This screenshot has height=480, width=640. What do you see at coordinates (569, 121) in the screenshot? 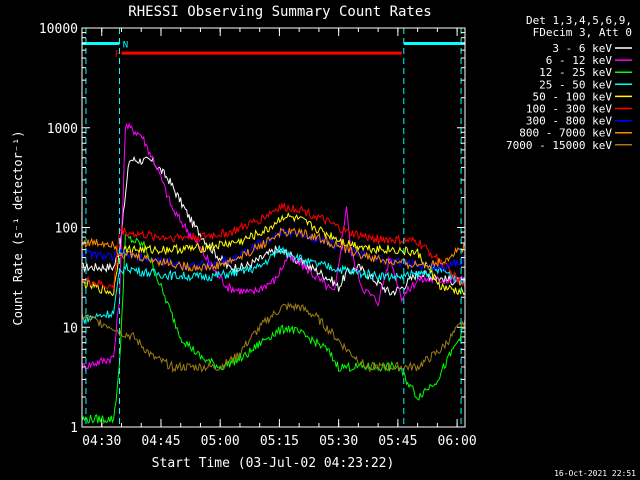
I see `legend-label: 300 - 800 keV` at bounding box center [569, 121].